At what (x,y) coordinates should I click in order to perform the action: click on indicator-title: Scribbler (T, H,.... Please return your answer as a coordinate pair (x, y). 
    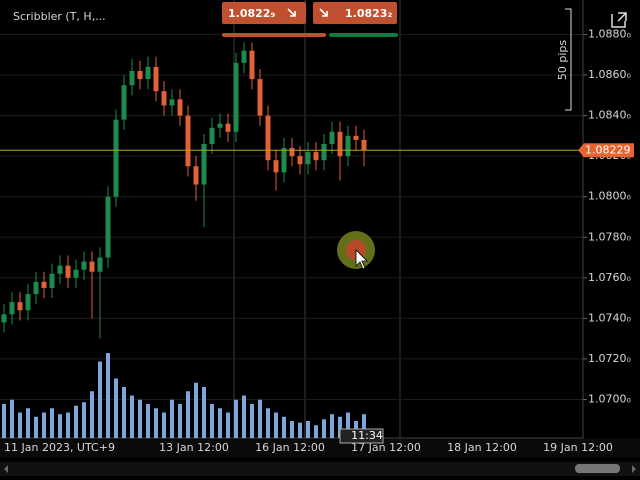
    Looking at the image, I should click on (59, 16).